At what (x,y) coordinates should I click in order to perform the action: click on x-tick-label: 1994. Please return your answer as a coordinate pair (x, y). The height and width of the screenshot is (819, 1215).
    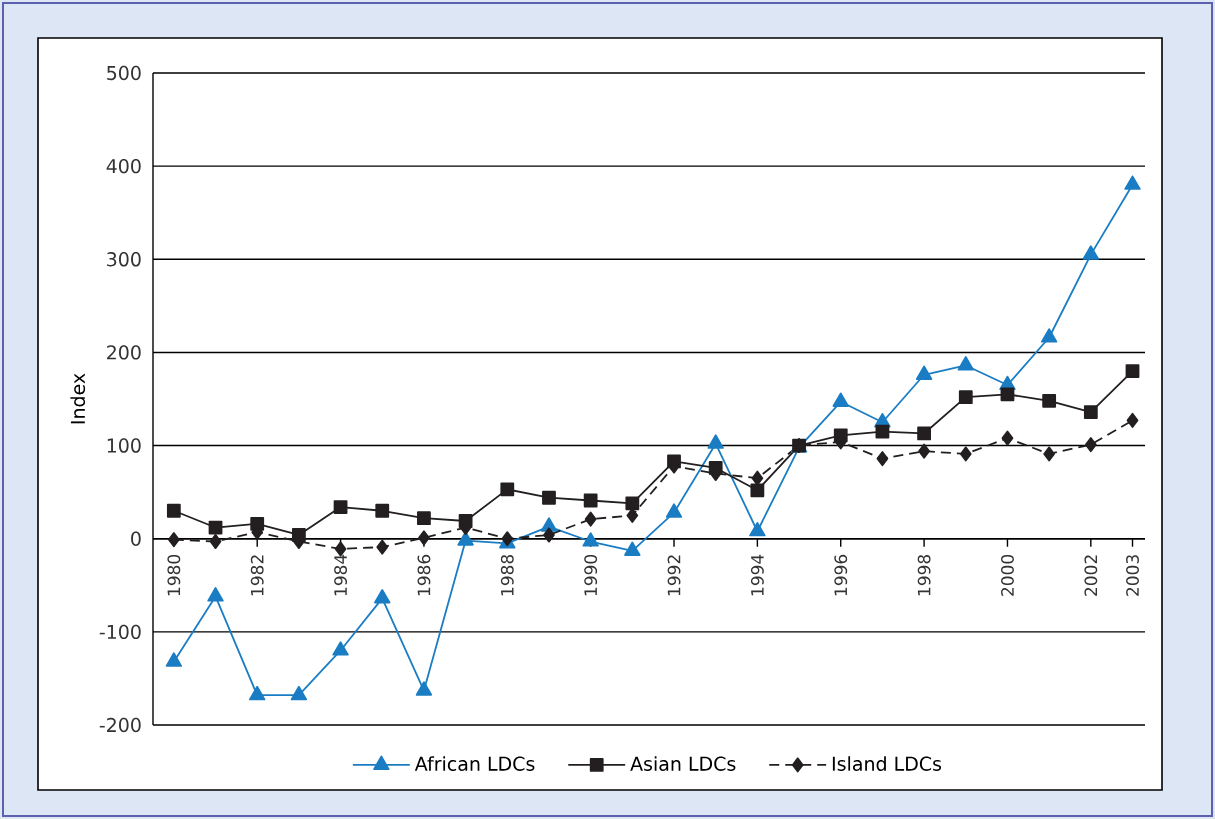
    Looking at the image, I should click on (757, 575).